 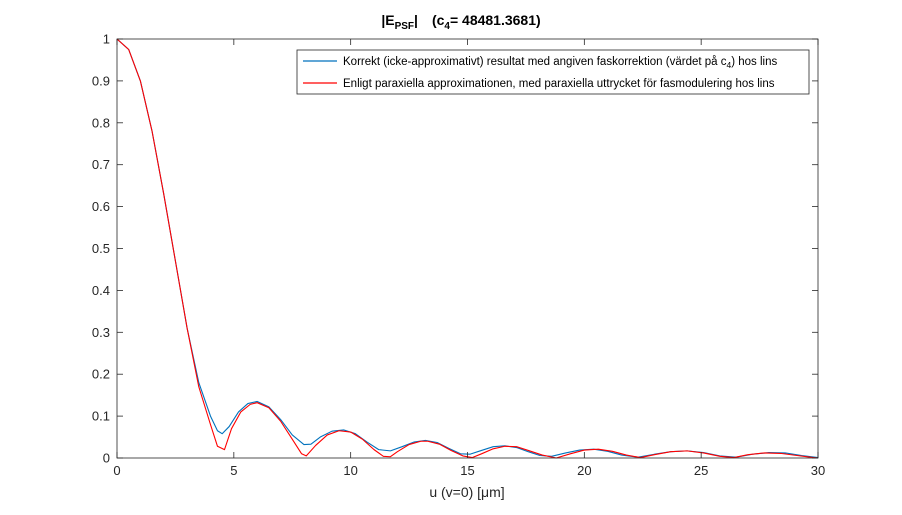 What do you see at coordinates (387, 20) in the screenshot?
I see `title-main: |E` at bounding box center [387, 20].